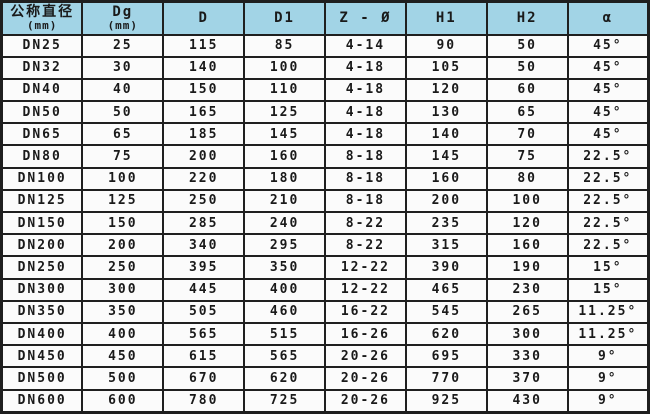 The height and width of the screenshot is (414, 650). What do you see at coordinates (42, 334) in the screenshot?
I see `row-header-cell: DN400` at bounding box center [42, 334].